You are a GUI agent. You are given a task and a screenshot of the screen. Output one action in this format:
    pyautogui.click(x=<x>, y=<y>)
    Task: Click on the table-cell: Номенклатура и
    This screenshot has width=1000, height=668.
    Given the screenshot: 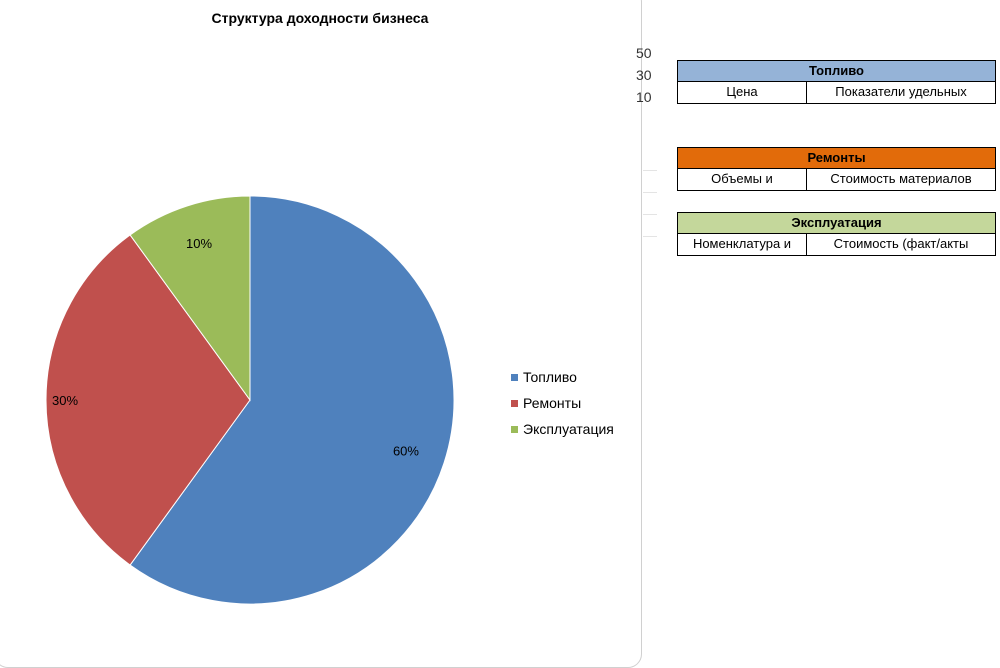 What is the action you would take?
    pyautogui.click(x=742, y=245)
    